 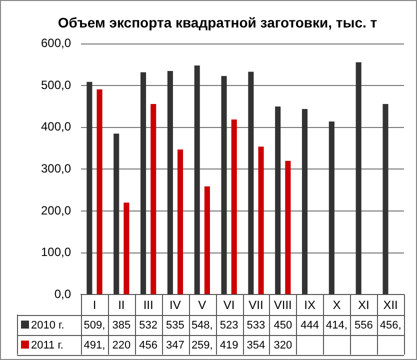 I want to click on x-tick-label: X, so click(x=336, y=305).